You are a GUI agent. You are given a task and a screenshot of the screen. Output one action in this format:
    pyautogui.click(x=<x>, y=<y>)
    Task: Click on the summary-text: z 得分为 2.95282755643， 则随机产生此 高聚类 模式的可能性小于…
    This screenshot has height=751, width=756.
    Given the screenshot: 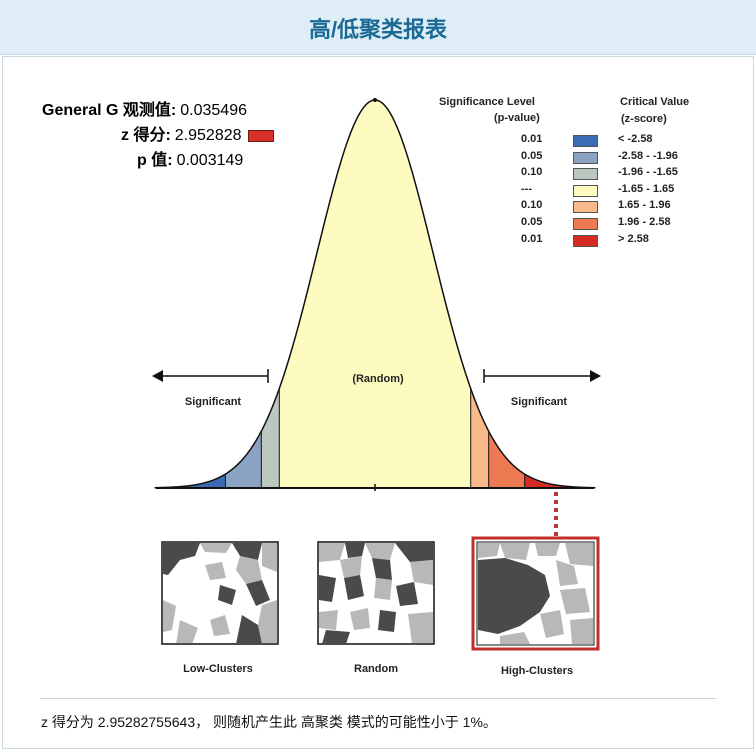 What is the action you would take?
    pyautogui.click(x=269, y=722)
    